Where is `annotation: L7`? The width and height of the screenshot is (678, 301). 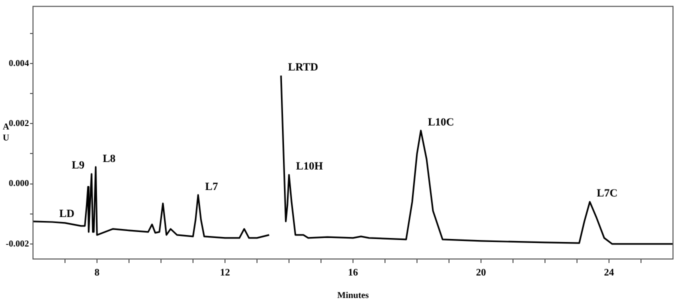
annotation: L7 is located at coordinates (211, 186).